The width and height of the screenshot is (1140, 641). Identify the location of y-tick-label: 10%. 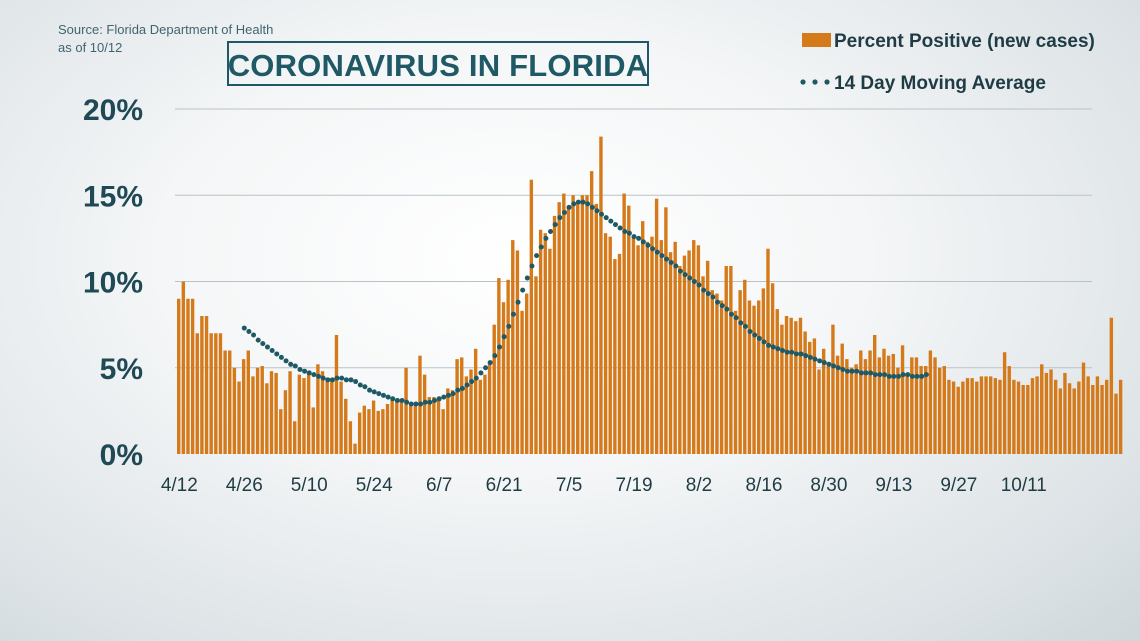
(113, 283).